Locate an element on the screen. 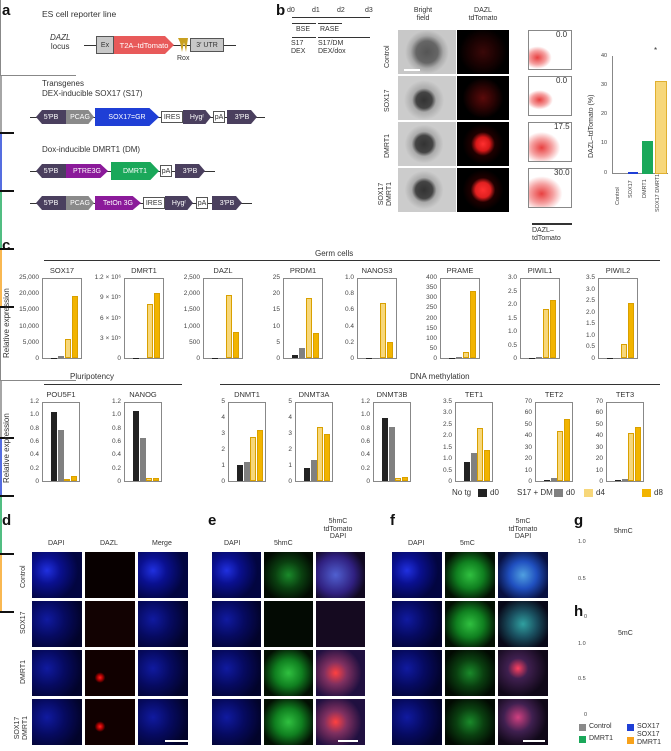 The width and height of the screenshot is (671, 751). fgrid-cell-r0-c2 is located at coordinates (523, 575).